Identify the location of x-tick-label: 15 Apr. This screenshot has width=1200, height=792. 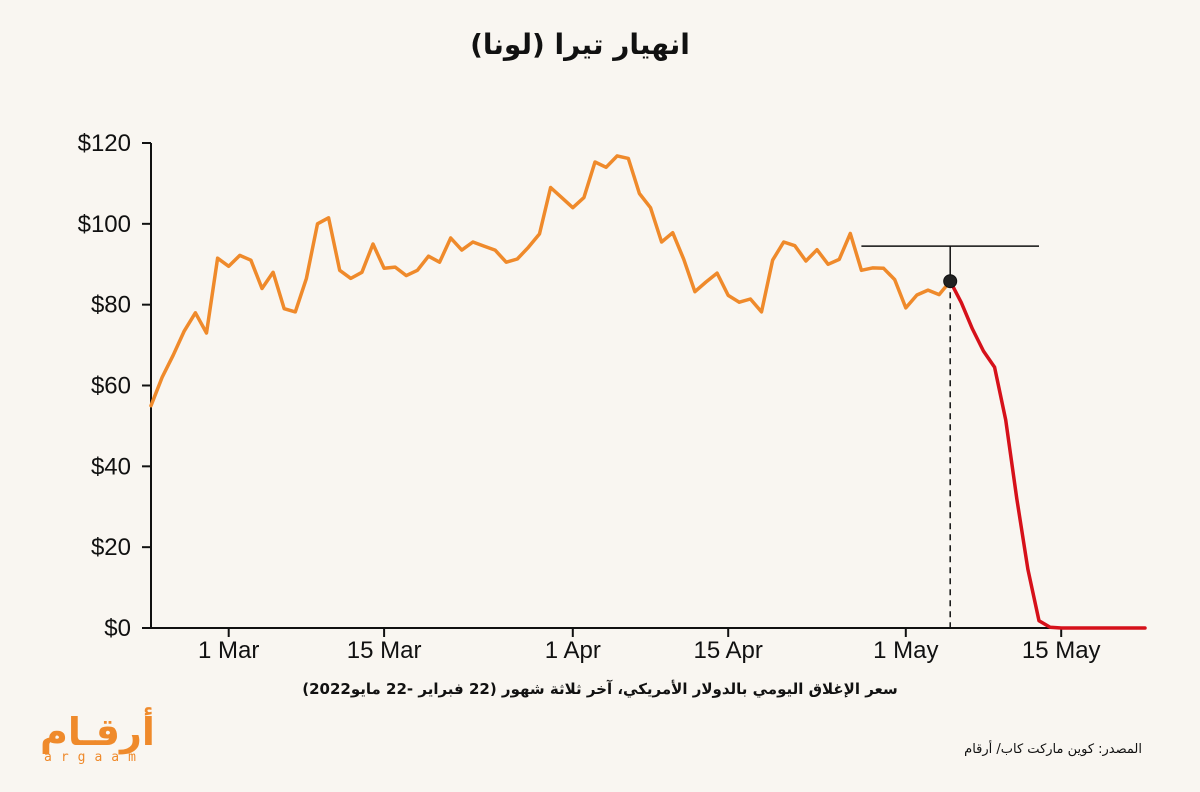
(728, 650).